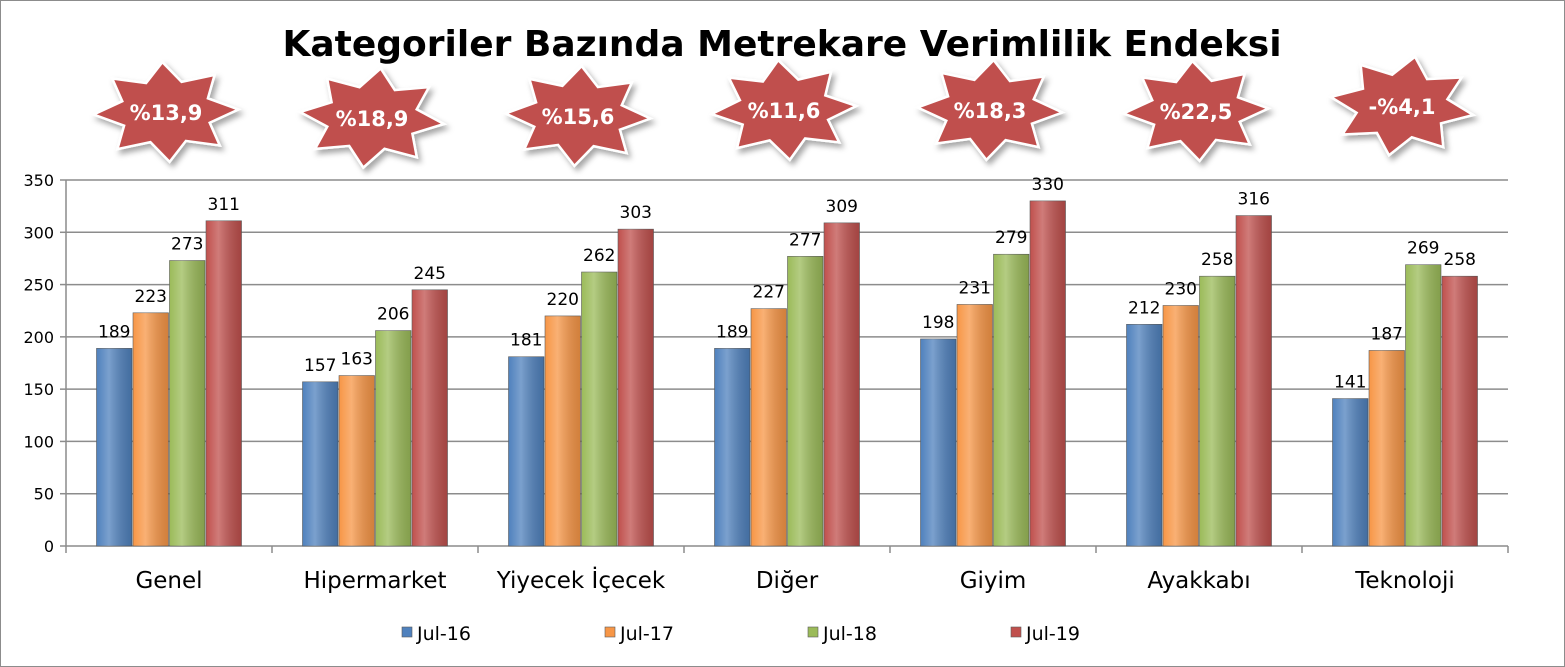 Image resolution: width=1565 pixels, height=667 pixels. I want to click on data-label: 279, so click(1011, 238).